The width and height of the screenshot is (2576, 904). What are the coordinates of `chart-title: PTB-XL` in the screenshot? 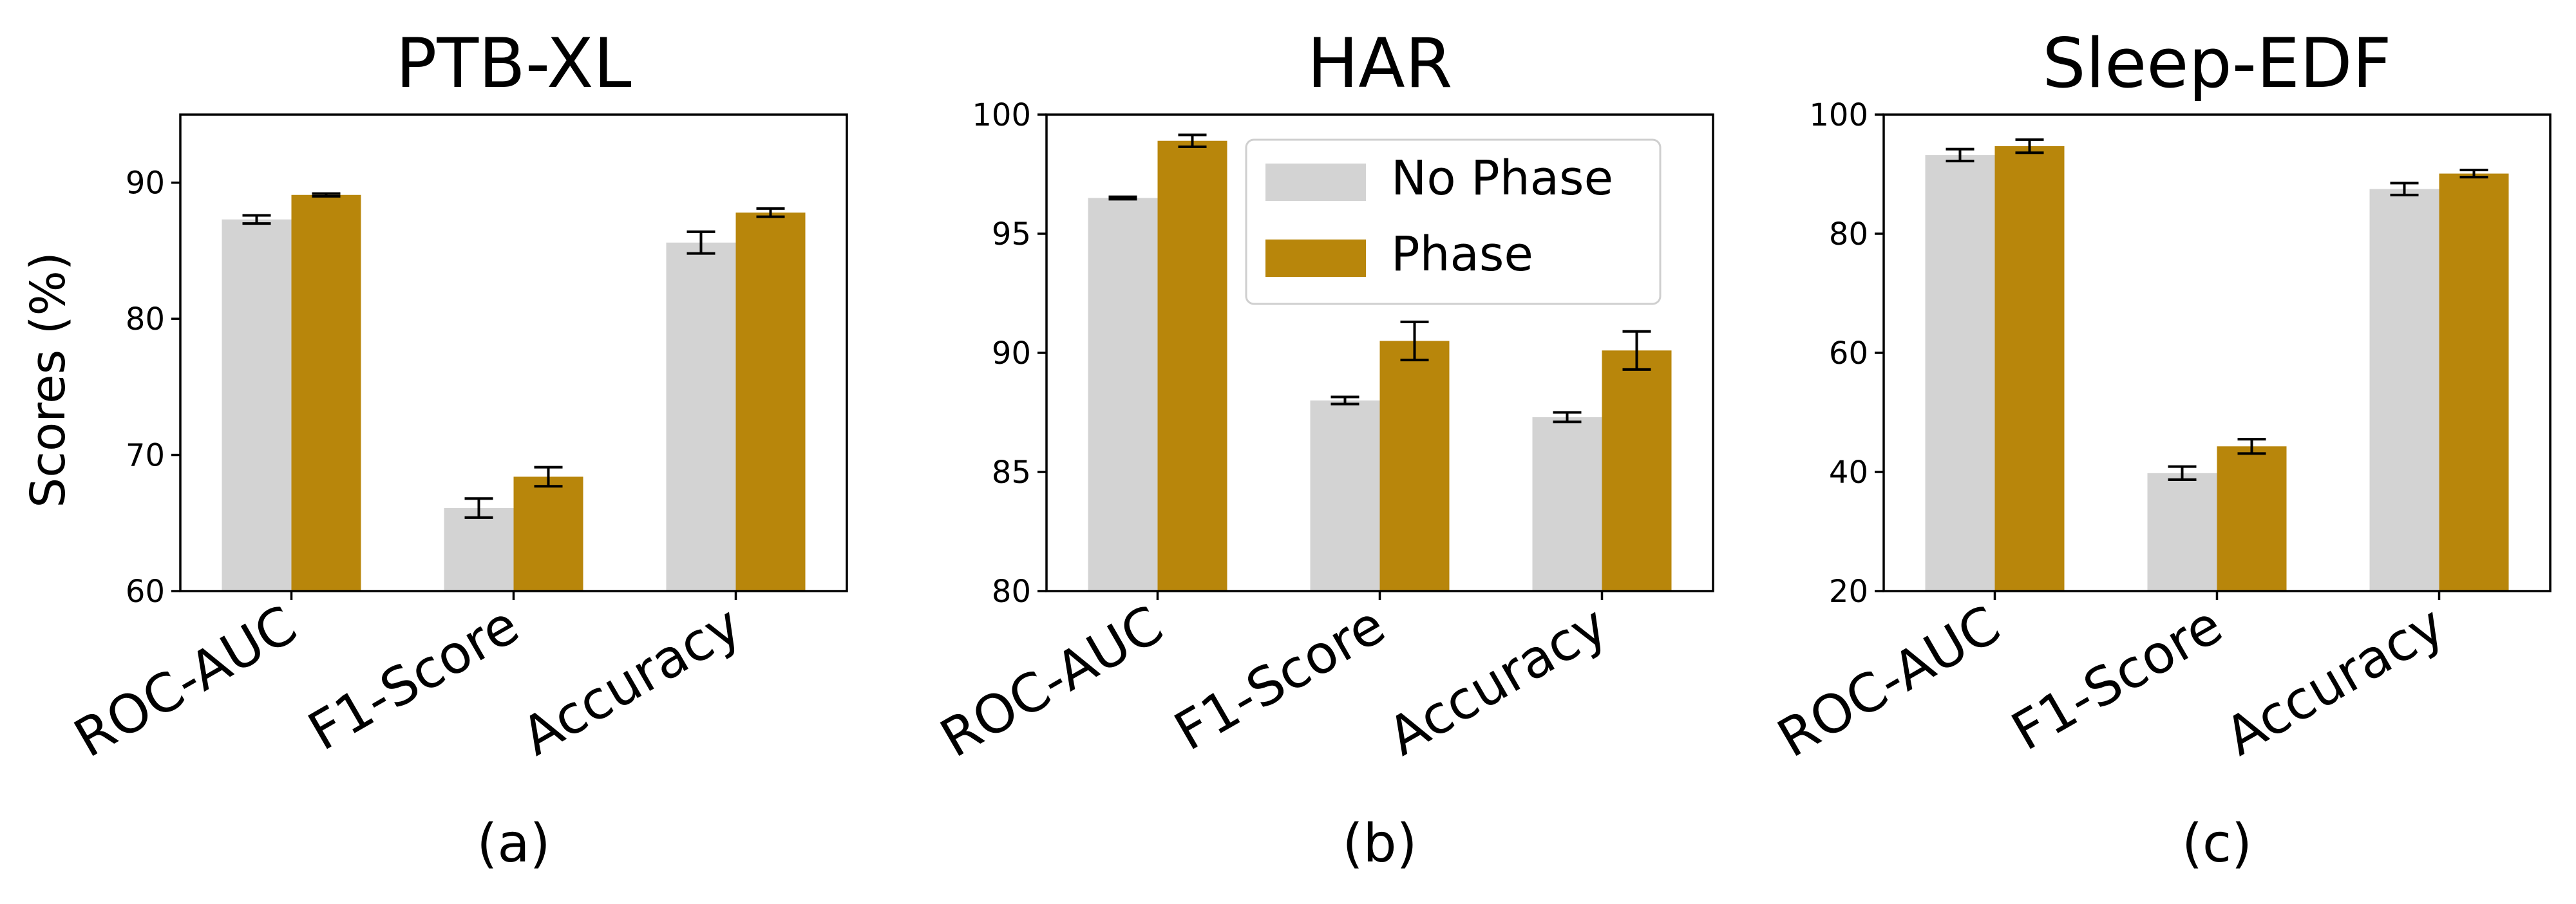 It's located at (513, 63).